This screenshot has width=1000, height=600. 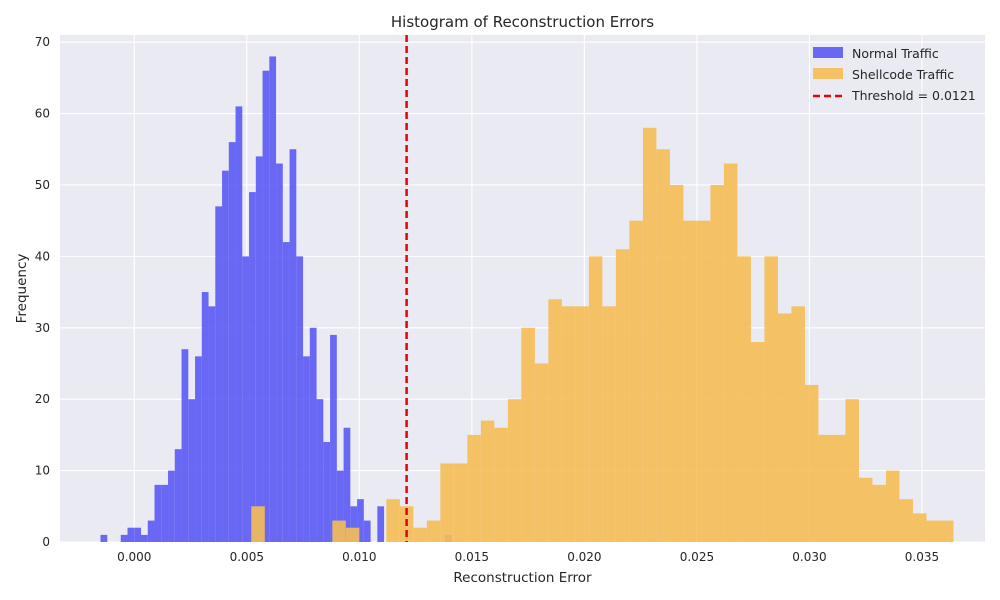 What do you see at coordinates (42, 114) in the screenshot?
I see `y-tick-label: 60` at bounding box center [42, 114].